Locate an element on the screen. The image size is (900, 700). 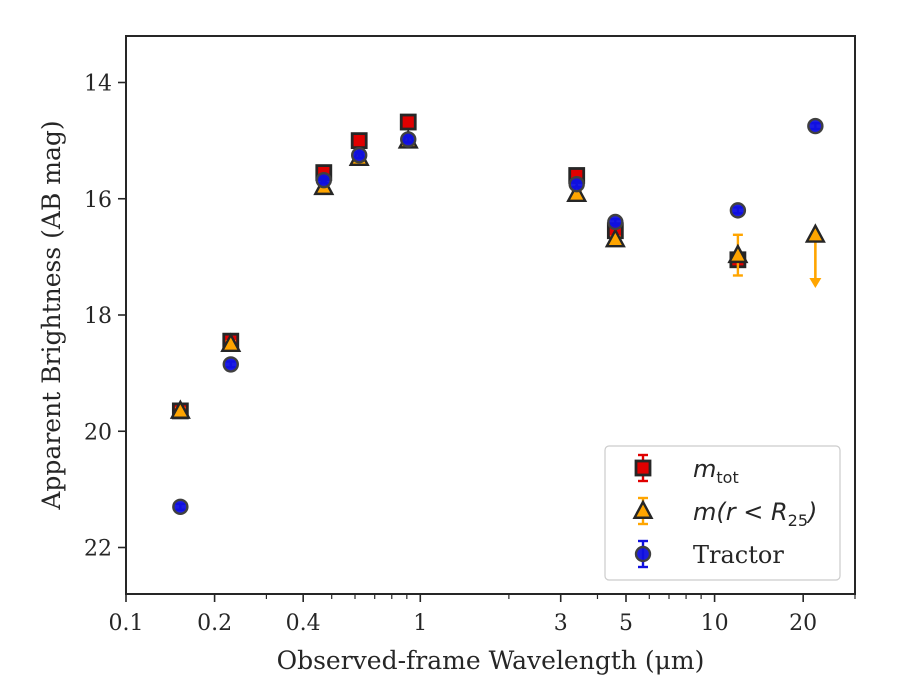
x-axis-ticks: 0.1 0.2 0.4 1 3 5 10 20 is located at coordinates (482, 615).